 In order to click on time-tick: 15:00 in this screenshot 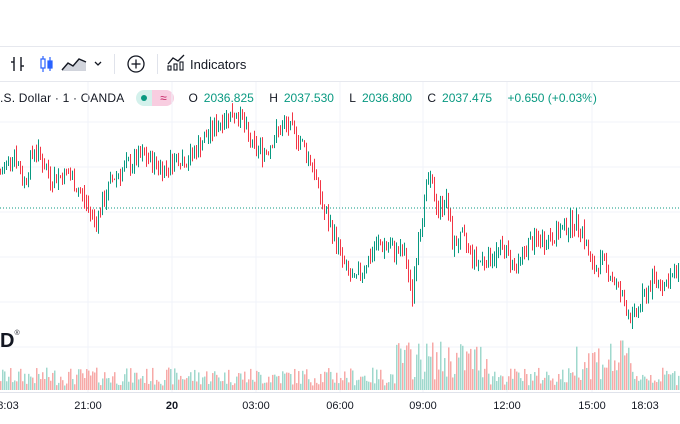, I will do `click(592, 406)`.